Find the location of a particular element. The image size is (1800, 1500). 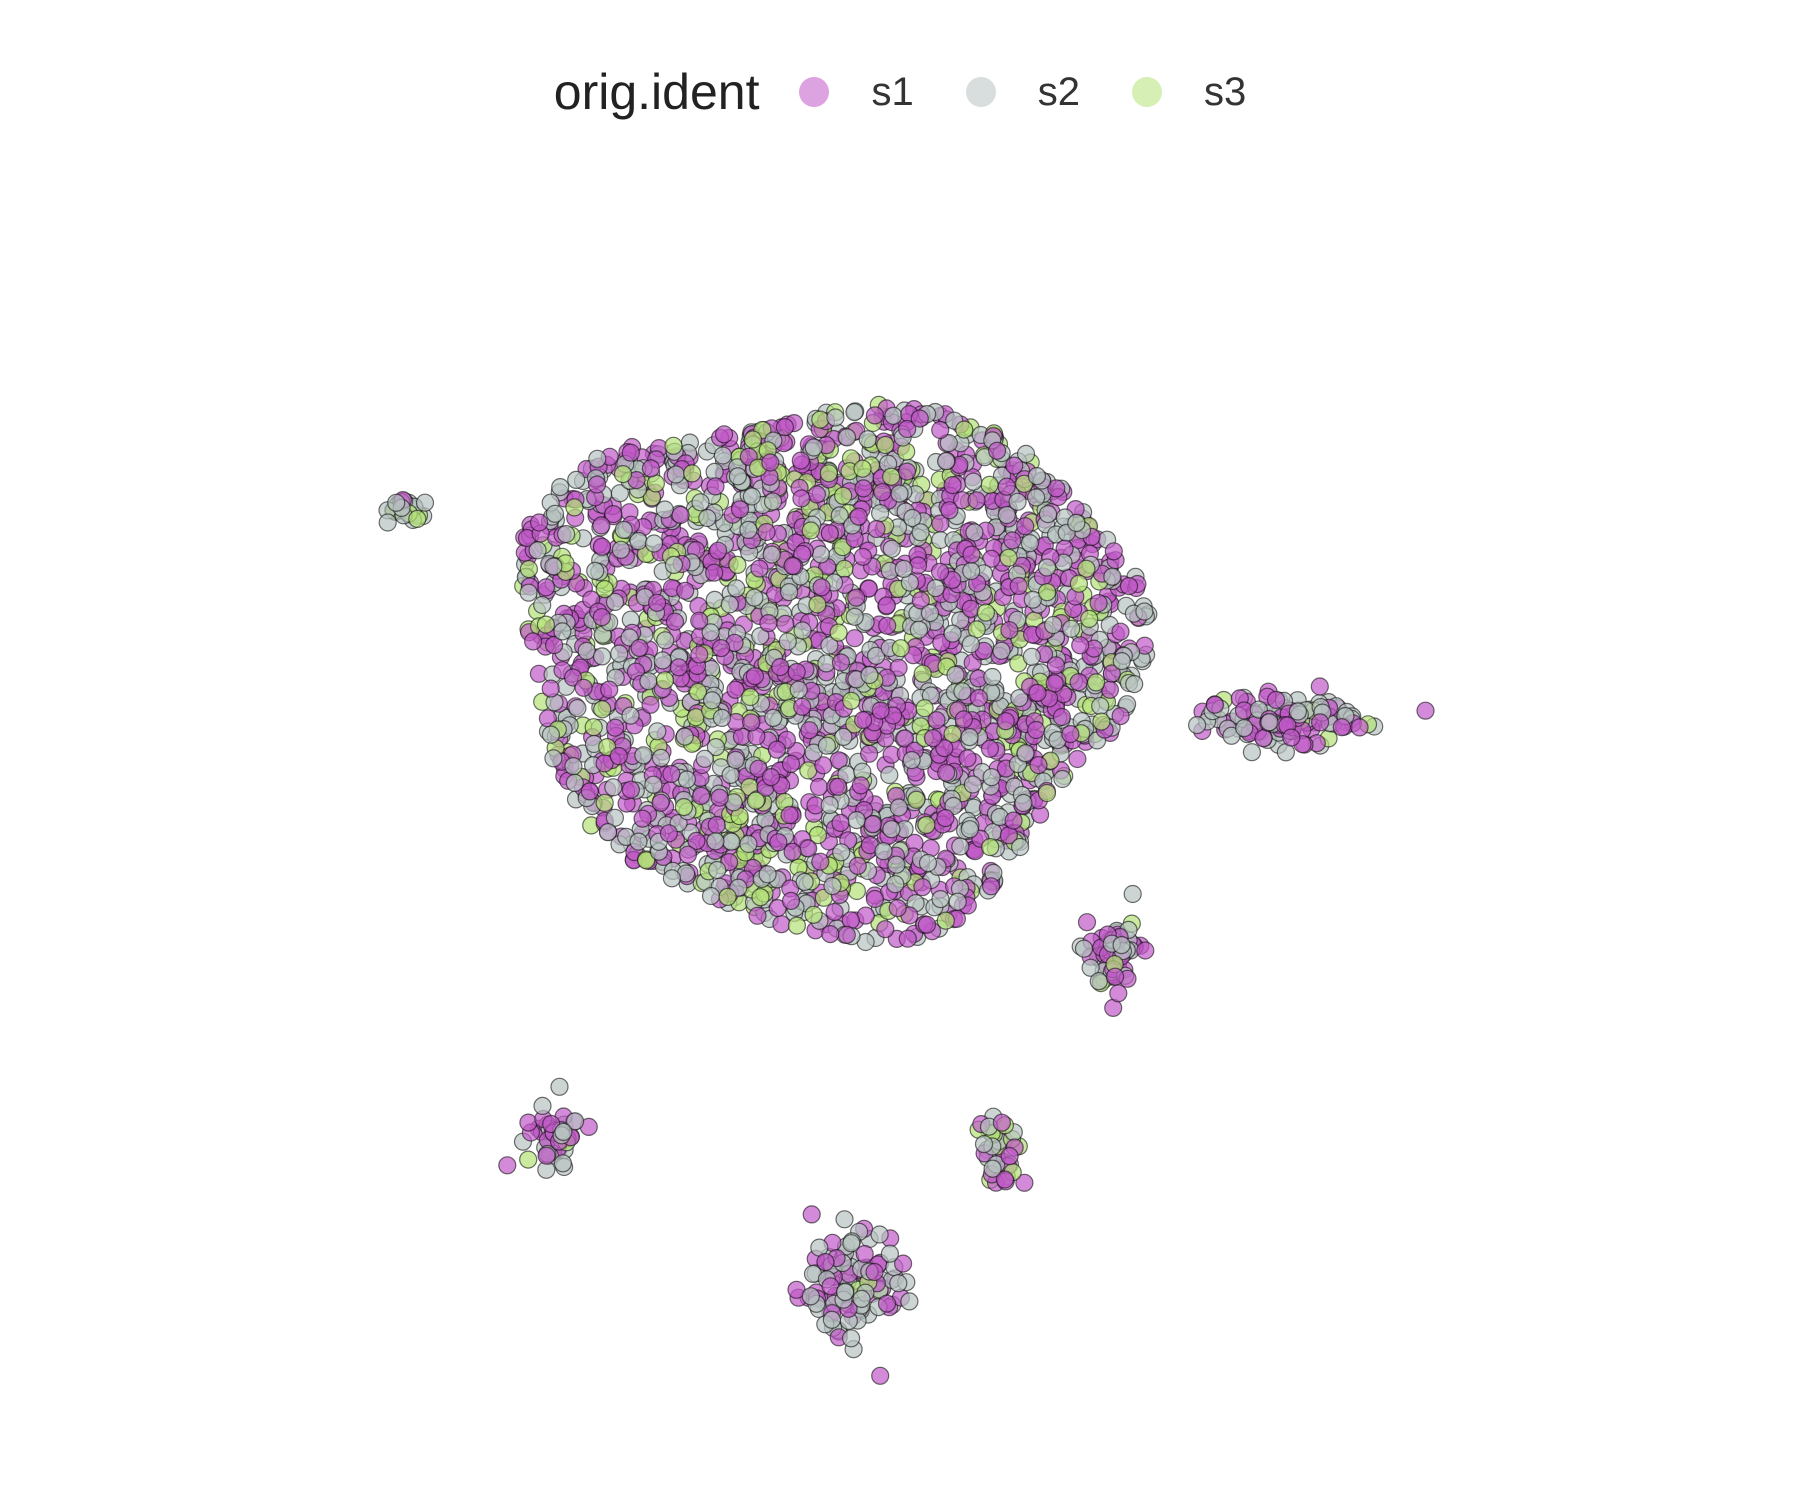

legend-key-s1 is located at coordinates (814, 92).